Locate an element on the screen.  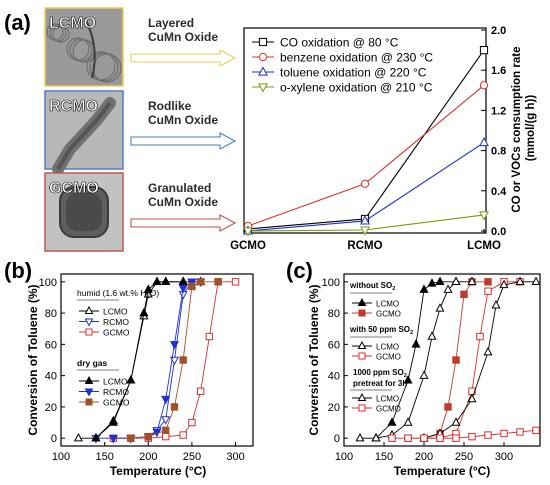
chart-a-ytick-label: 0.4 is located at coordinates (499, 192).